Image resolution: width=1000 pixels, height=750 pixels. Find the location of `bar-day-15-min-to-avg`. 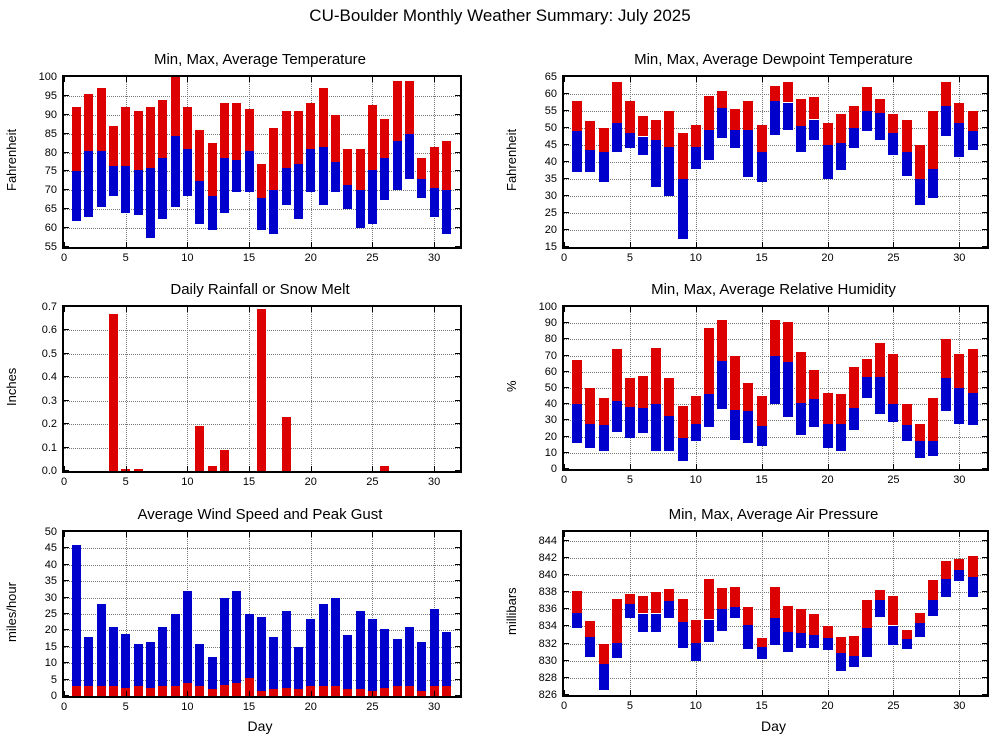

bar-day-15-min-to-avg is located at coordinates (761, 436).